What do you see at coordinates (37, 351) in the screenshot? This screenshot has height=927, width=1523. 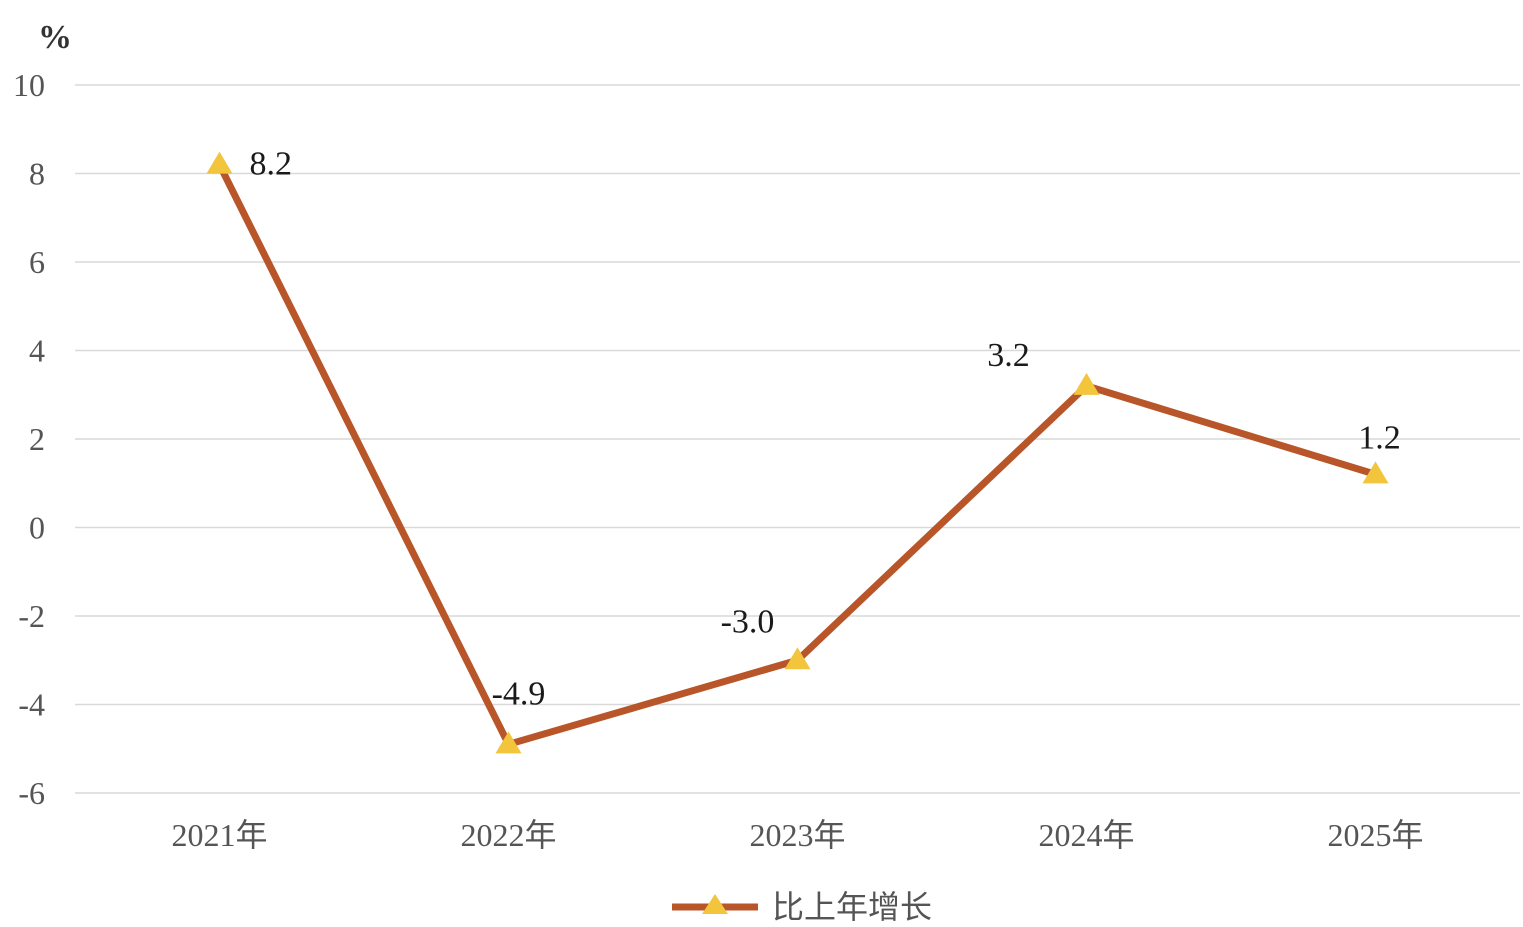 I see `y-tick-label: 4` at bounding box center [37, 351].